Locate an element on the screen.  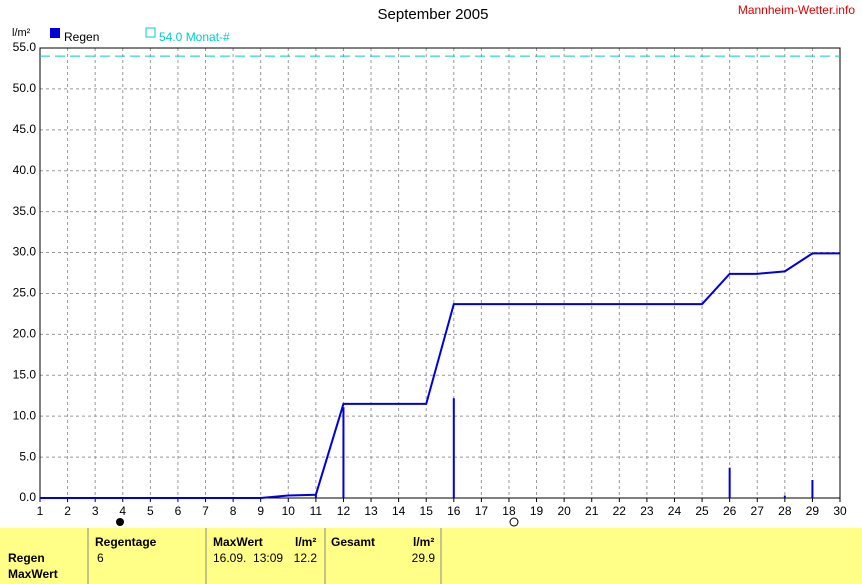
x-tick-label: 6 is located at coordinates (178, 511).